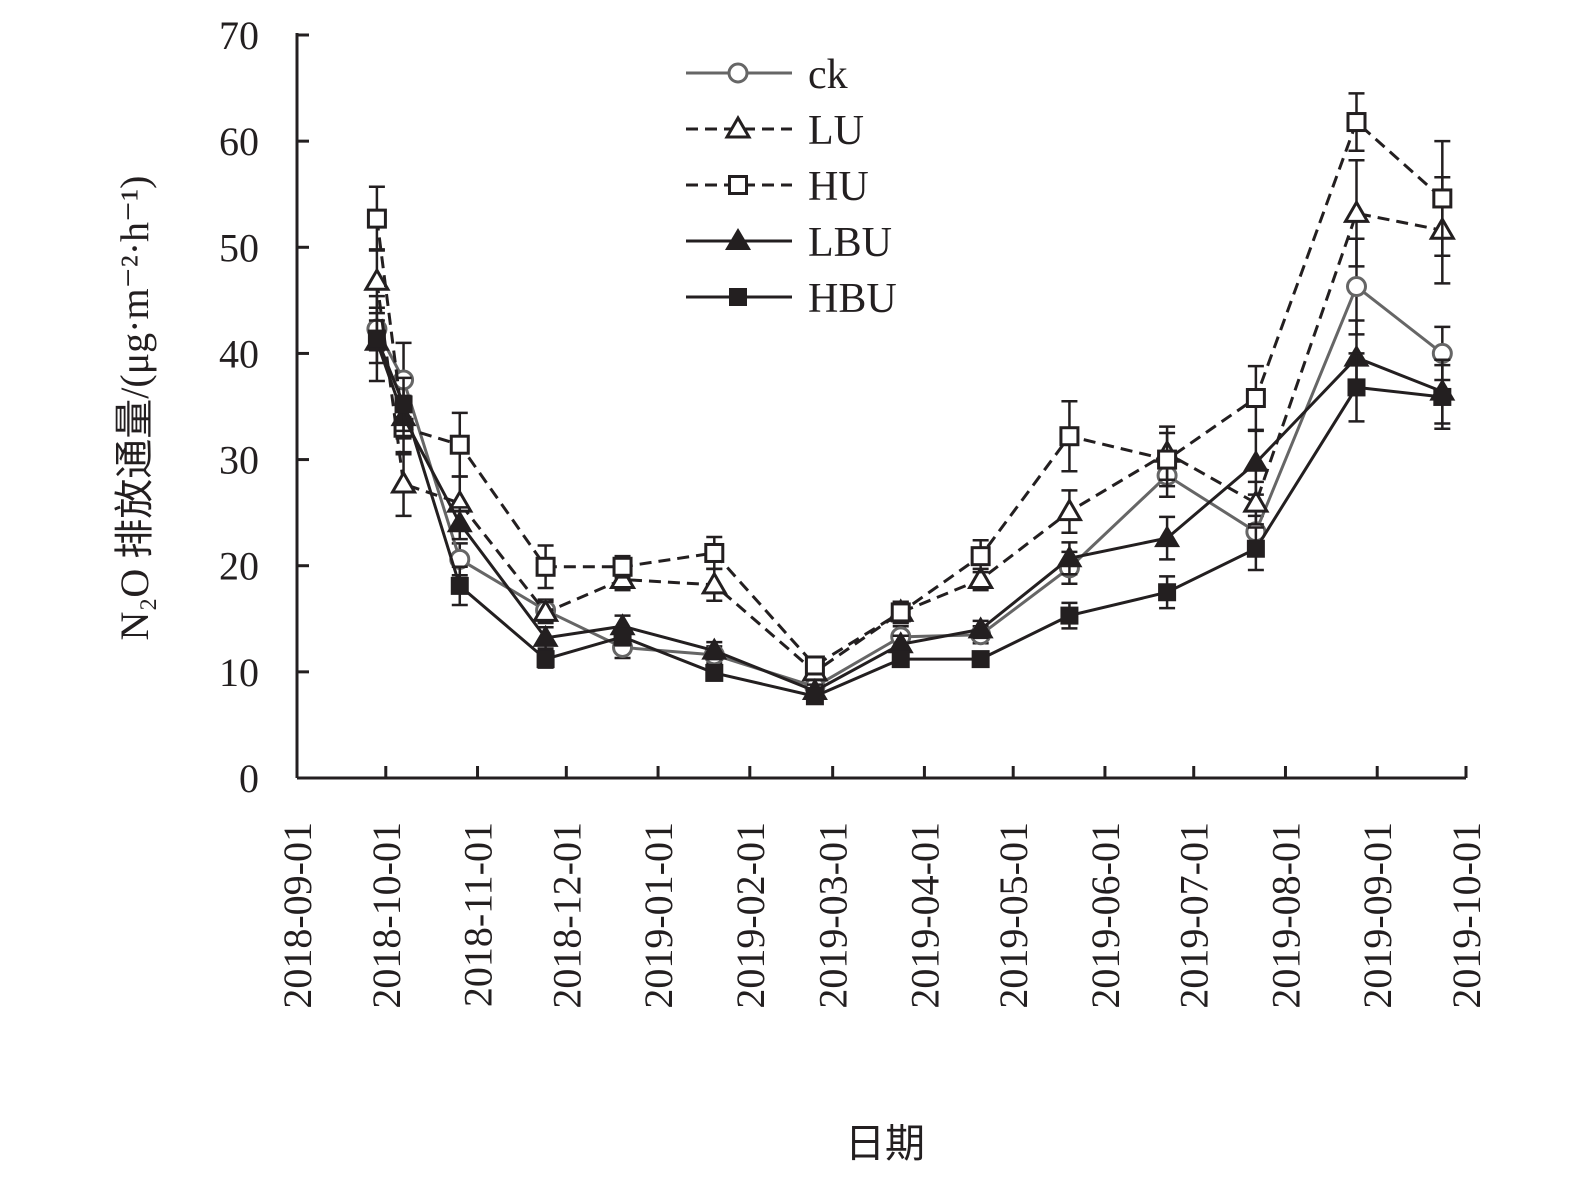  What do you see at coordinates (239, 353) in the screenshot?
I see `y-tick-label: 40` at bounding box center [239, 353].